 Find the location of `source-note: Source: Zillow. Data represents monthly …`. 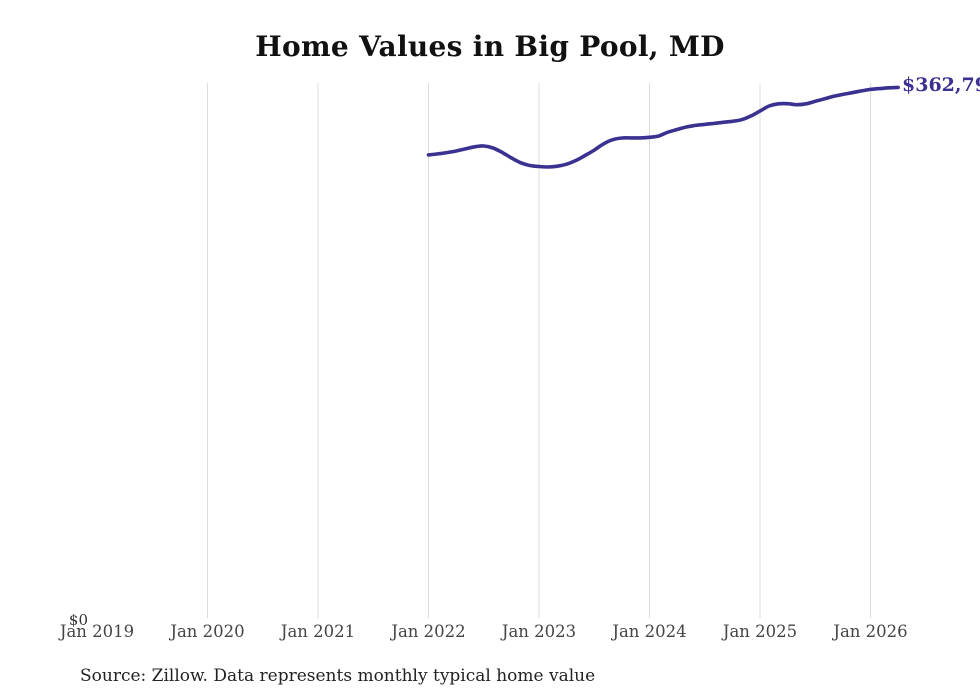

source-note: Source: Zillow. Data represents monthly … is located at coordinates (338, 676).